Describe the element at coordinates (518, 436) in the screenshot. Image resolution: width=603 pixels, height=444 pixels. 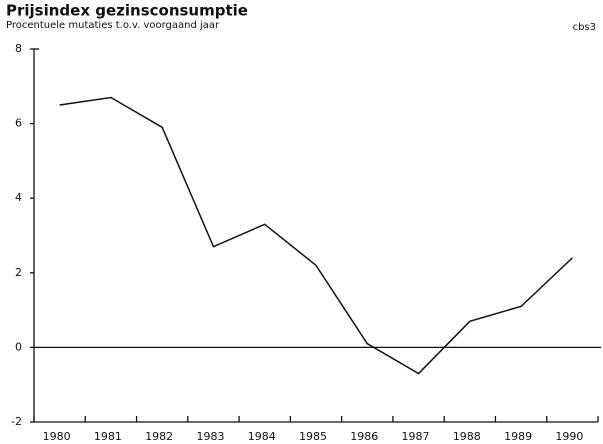
I see `x-tick-label: 1989` at that location.